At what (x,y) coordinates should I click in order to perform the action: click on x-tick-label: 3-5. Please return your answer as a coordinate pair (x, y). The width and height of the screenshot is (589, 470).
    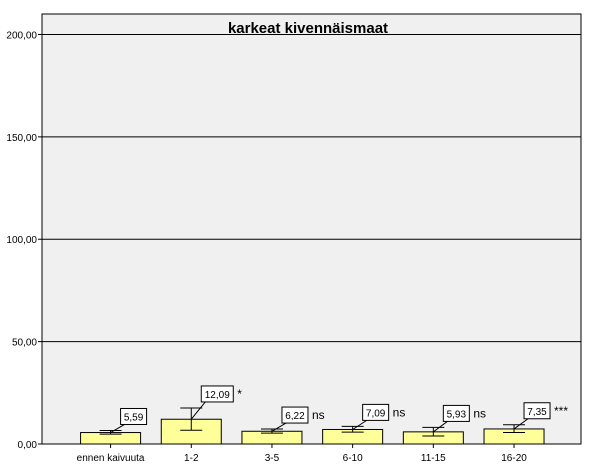
    Looking at the image, I should click on (272, 458).